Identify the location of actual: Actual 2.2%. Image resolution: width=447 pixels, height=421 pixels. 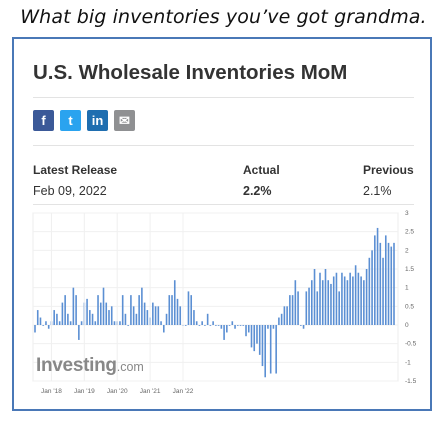
(261, 180).